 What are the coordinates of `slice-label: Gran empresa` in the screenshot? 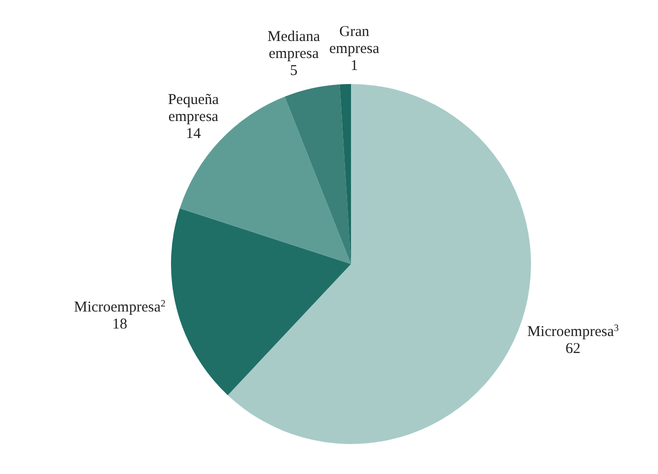 It's located at (354, 41).